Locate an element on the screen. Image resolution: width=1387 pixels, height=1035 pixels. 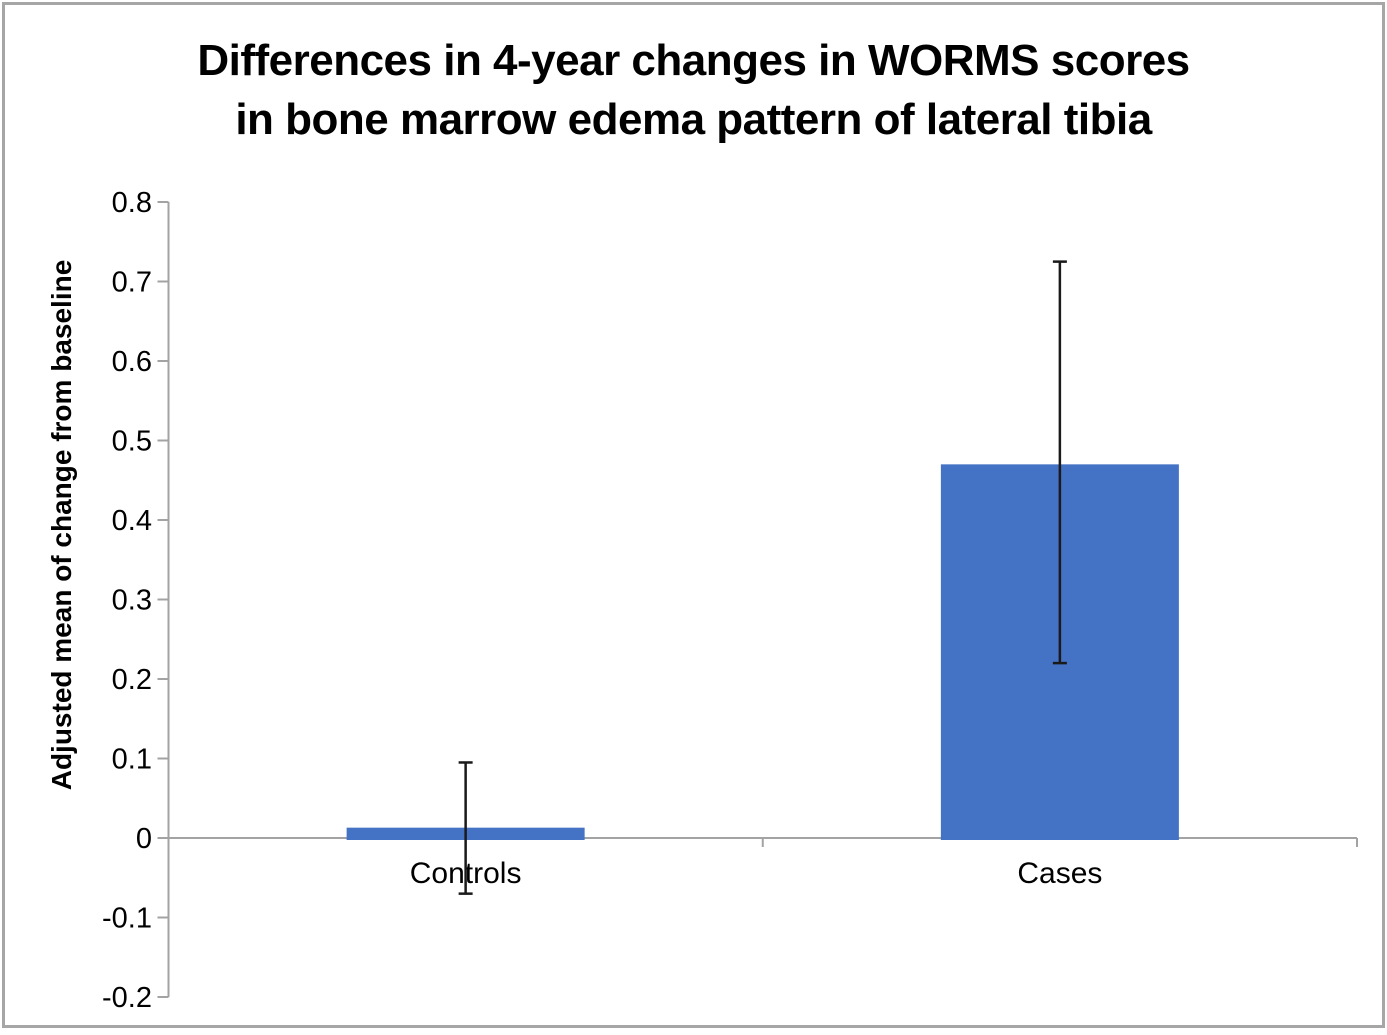
y-tick-label: 0.7 is located at coordinates (132, 283).